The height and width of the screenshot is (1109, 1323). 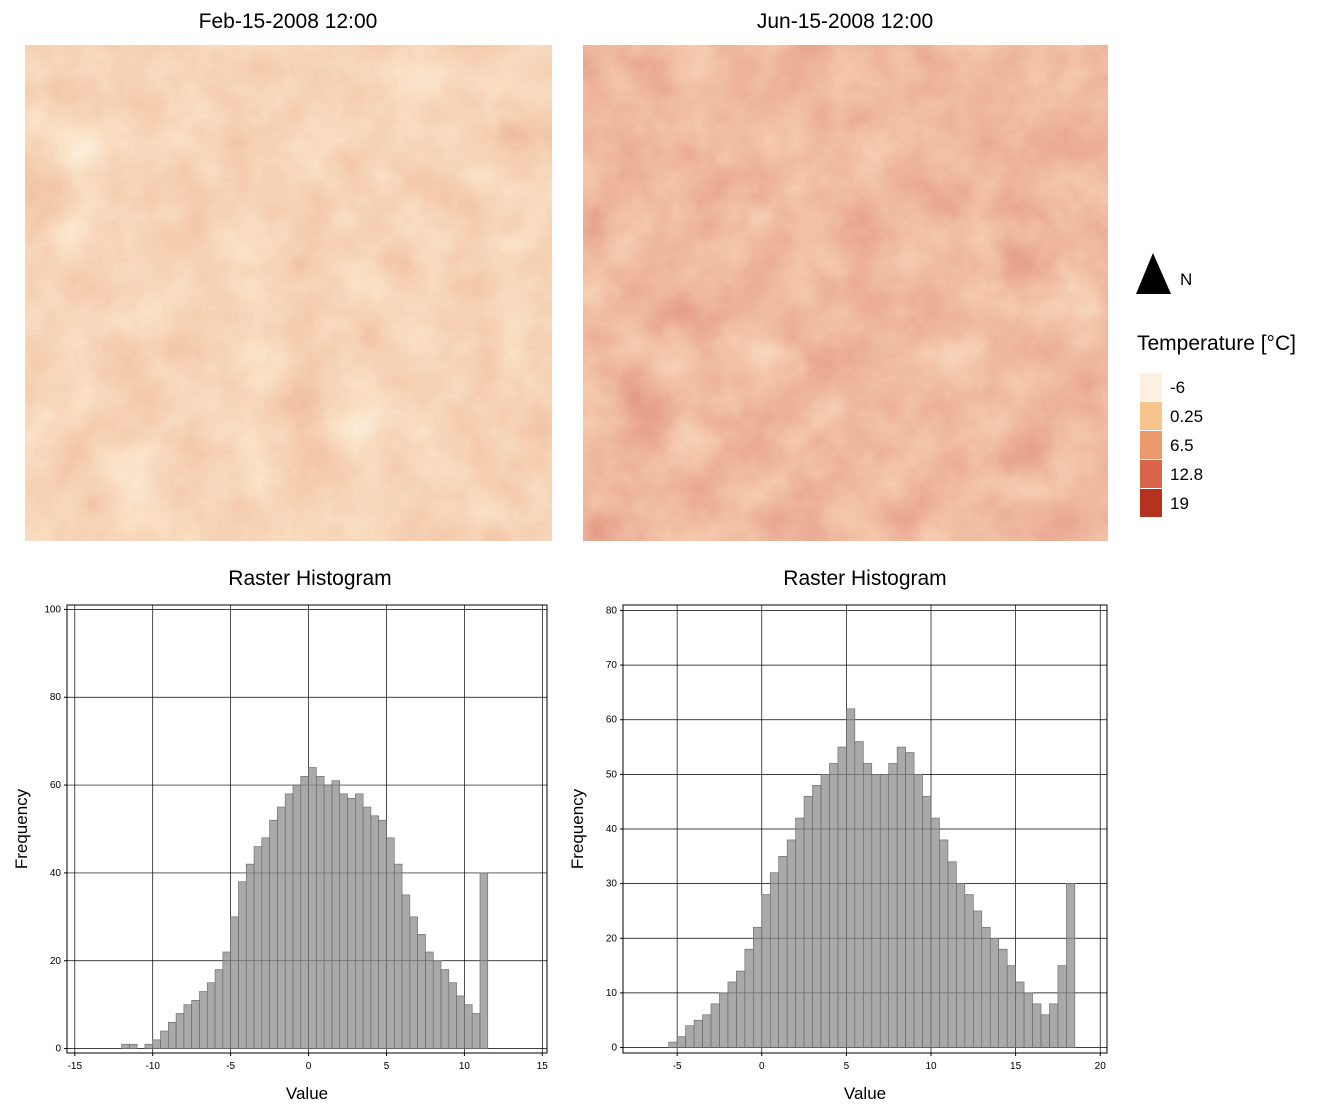 I want to click on legend-label: -6, so click(x=1177, y=387).